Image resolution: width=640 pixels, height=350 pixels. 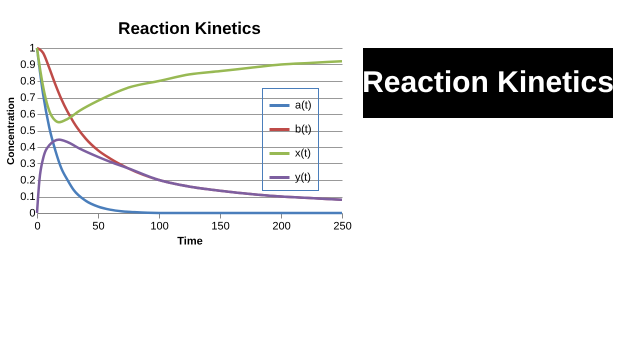 What do you see at coordinates (32, 214) in the screenshot?
I see `y-tick-label: 0` at bounding box center [32, 214].